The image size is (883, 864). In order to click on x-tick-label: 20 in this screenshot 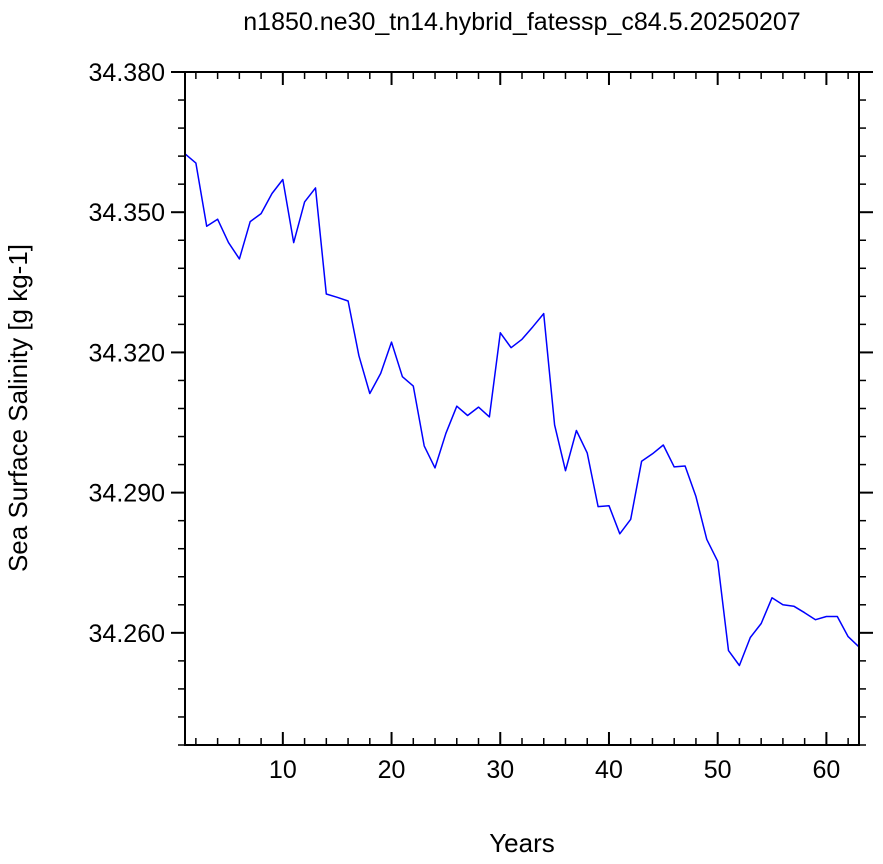, I will do `click(392, 770)`.